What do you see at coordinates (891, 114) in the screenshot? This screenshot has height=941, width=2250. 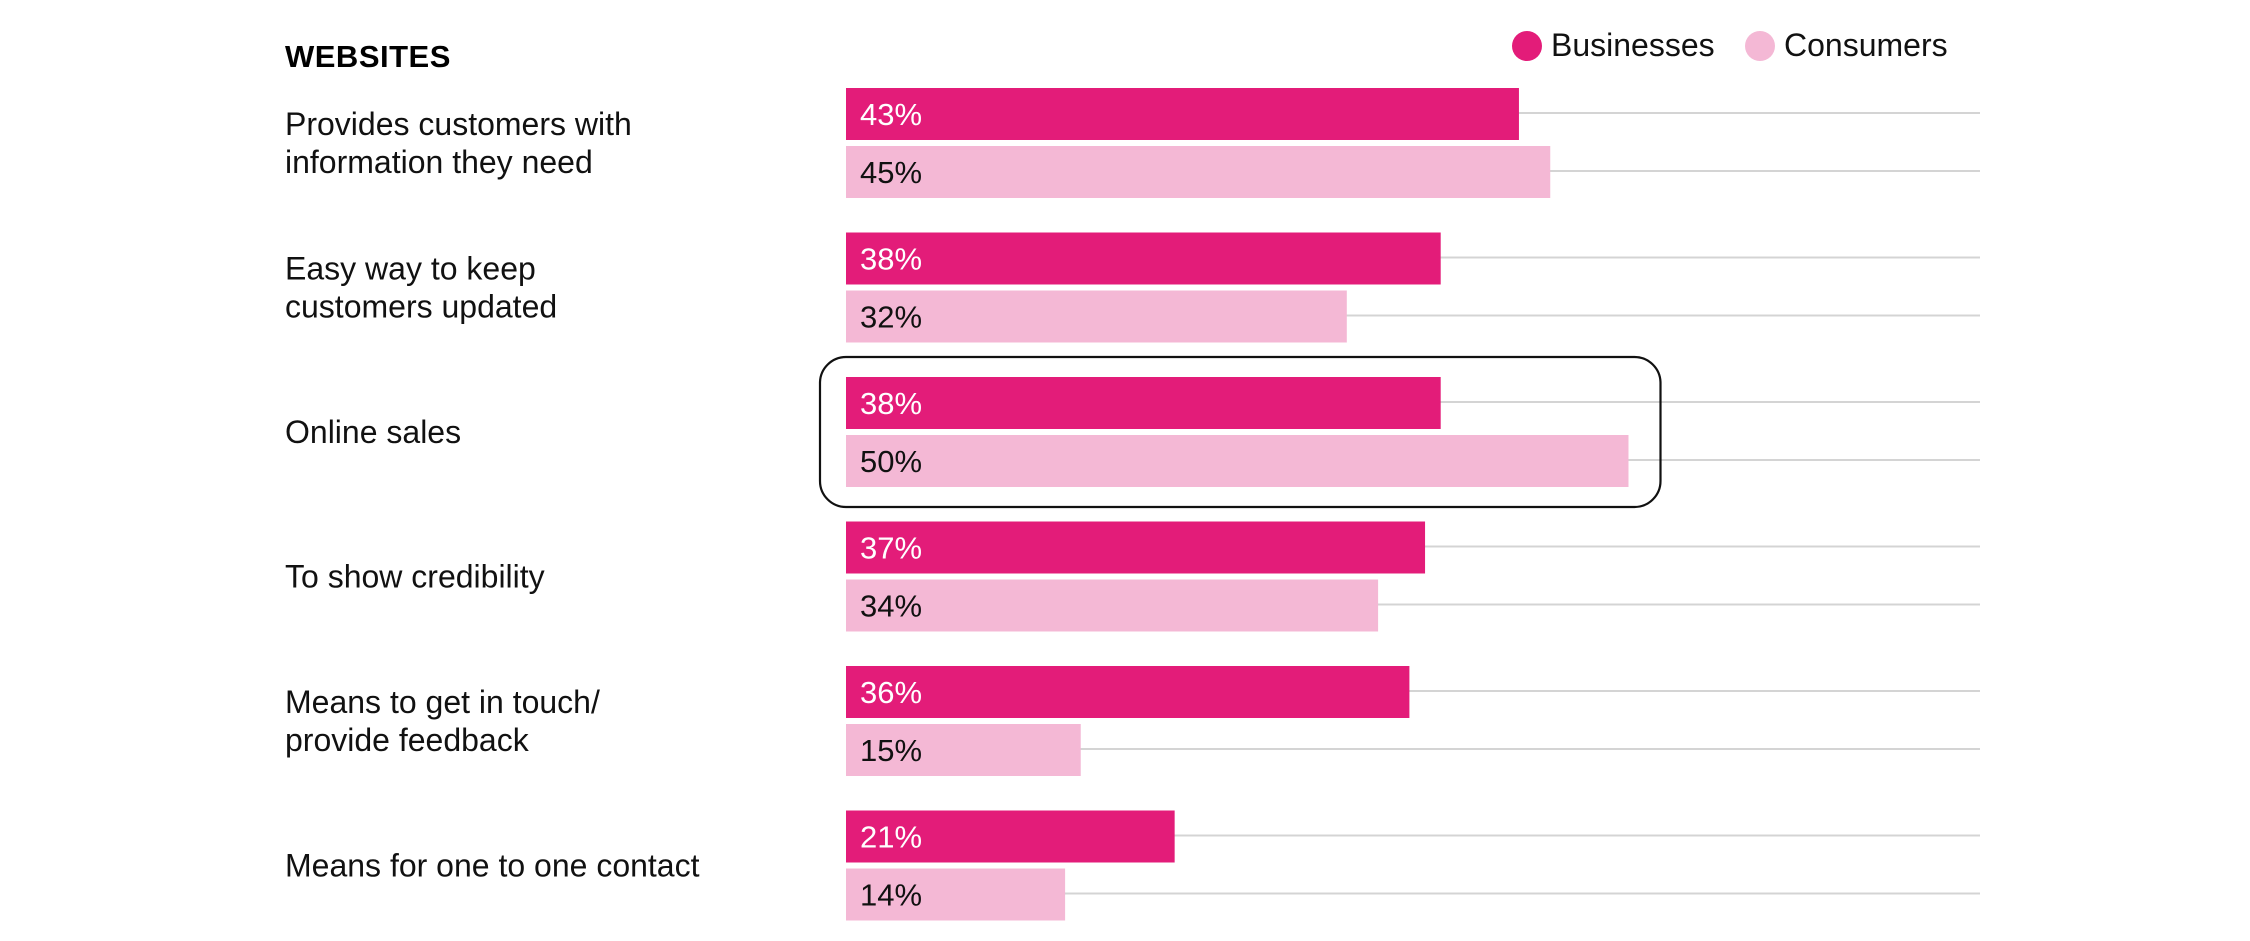 I see `value-label-businesses-provides-customers-with-information-they-need: 43%` at bounding box center [891, 114].